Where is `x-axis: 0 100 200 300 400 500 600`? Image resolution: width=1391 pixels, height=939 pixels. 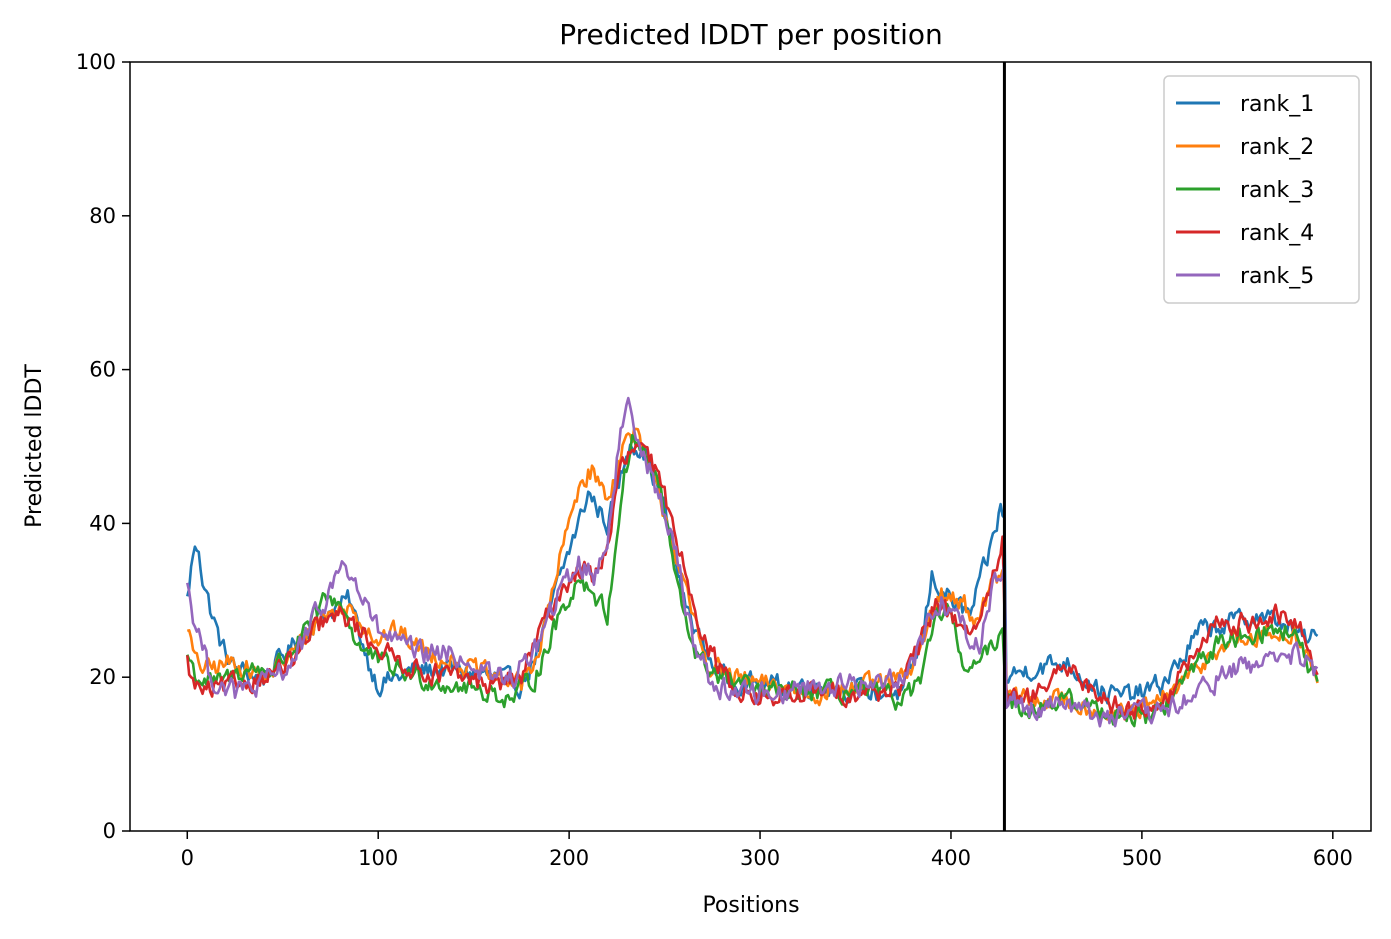 x-axis: 0 100 200 300 400 500 600 is located at coordinates (767, 850).